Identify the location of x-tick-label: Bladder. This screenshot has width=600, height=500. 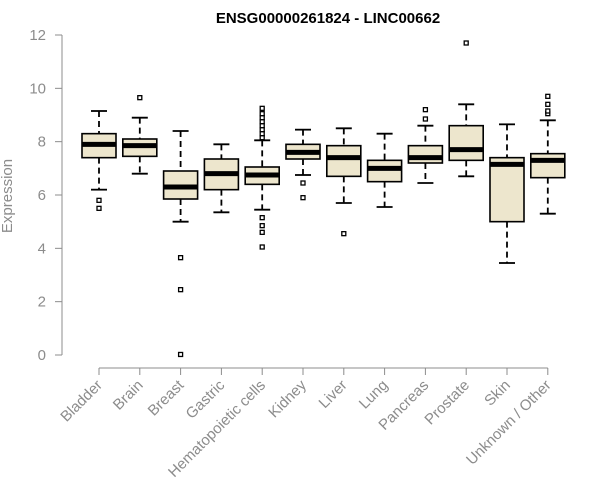
(81, 401).